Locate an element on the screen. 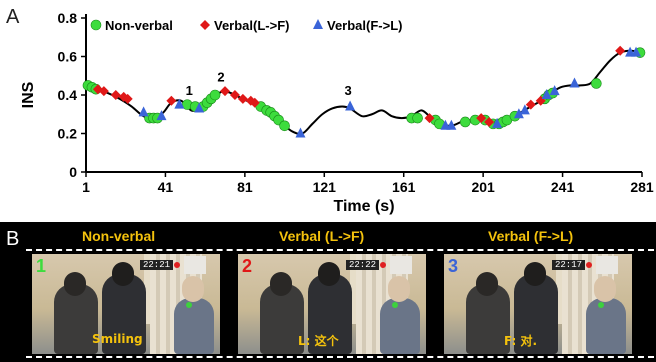  frame-caption: F: 对. is located at coordinates (521, 341).